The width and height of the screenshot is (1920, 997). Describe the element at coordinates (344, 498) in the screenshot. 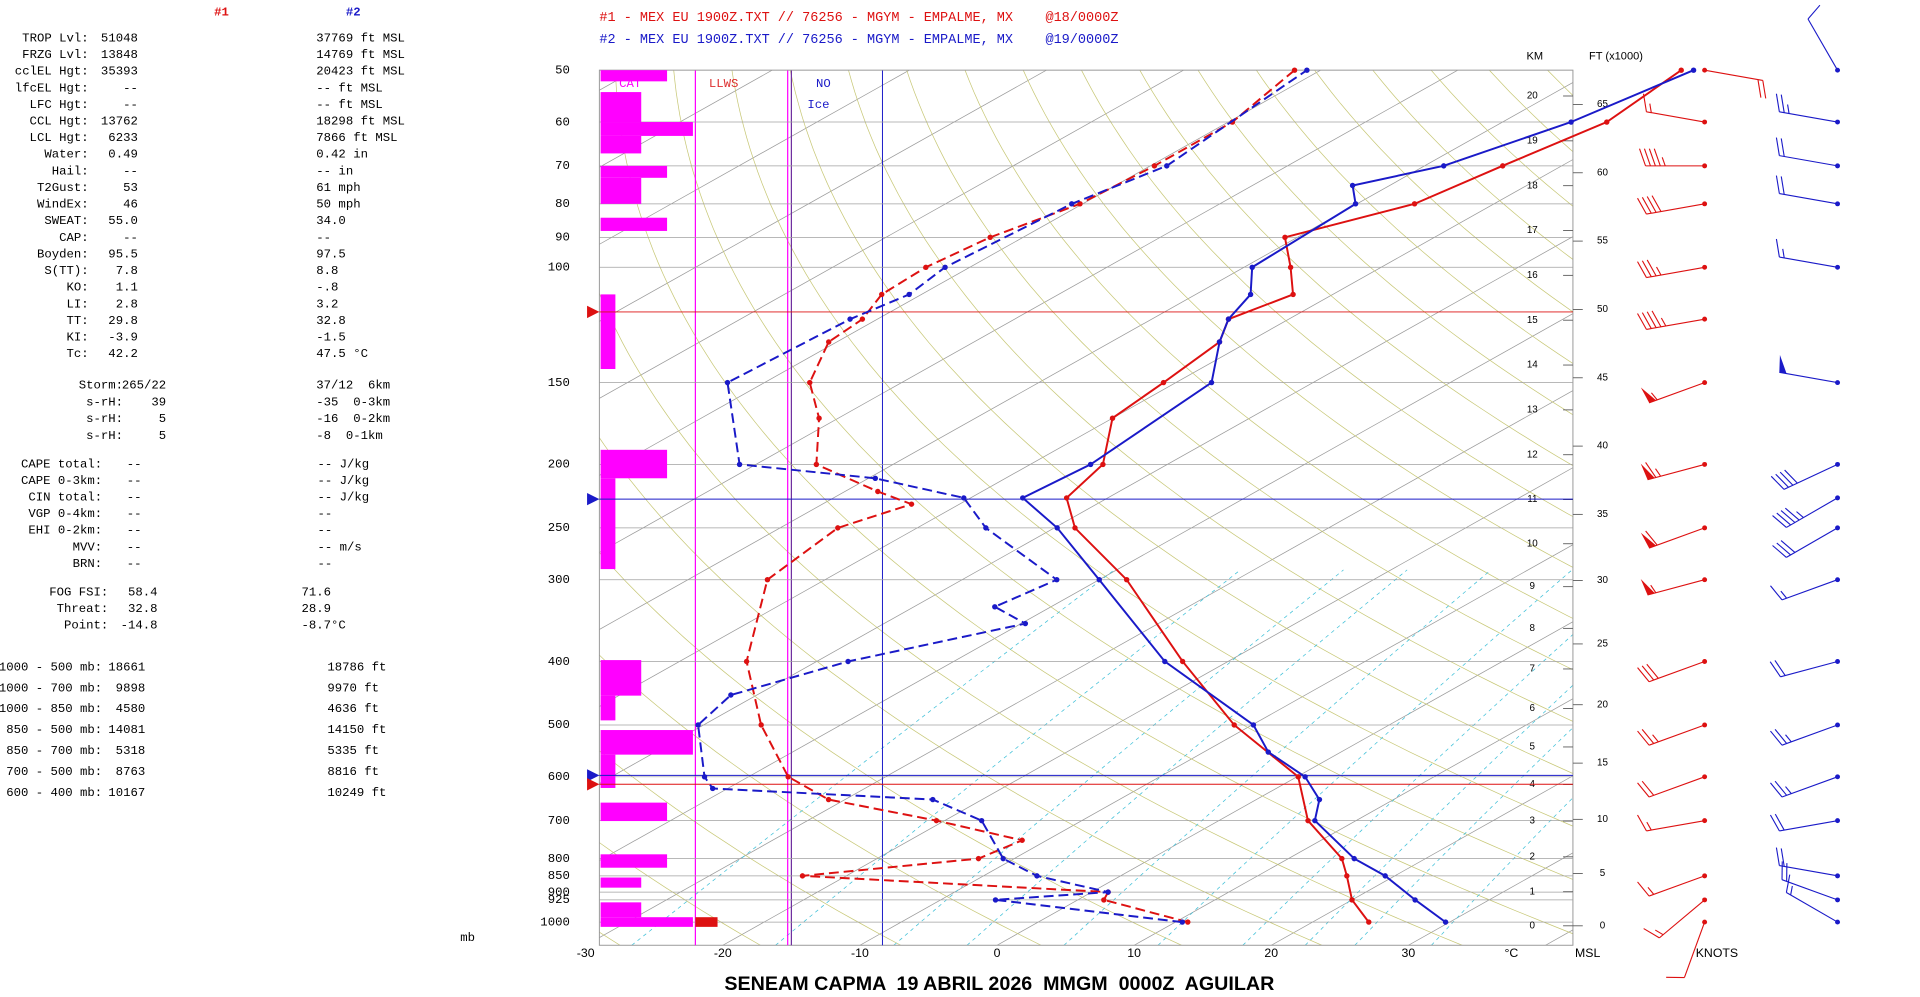

I see `index-value-2: -- J/kg` at that location.